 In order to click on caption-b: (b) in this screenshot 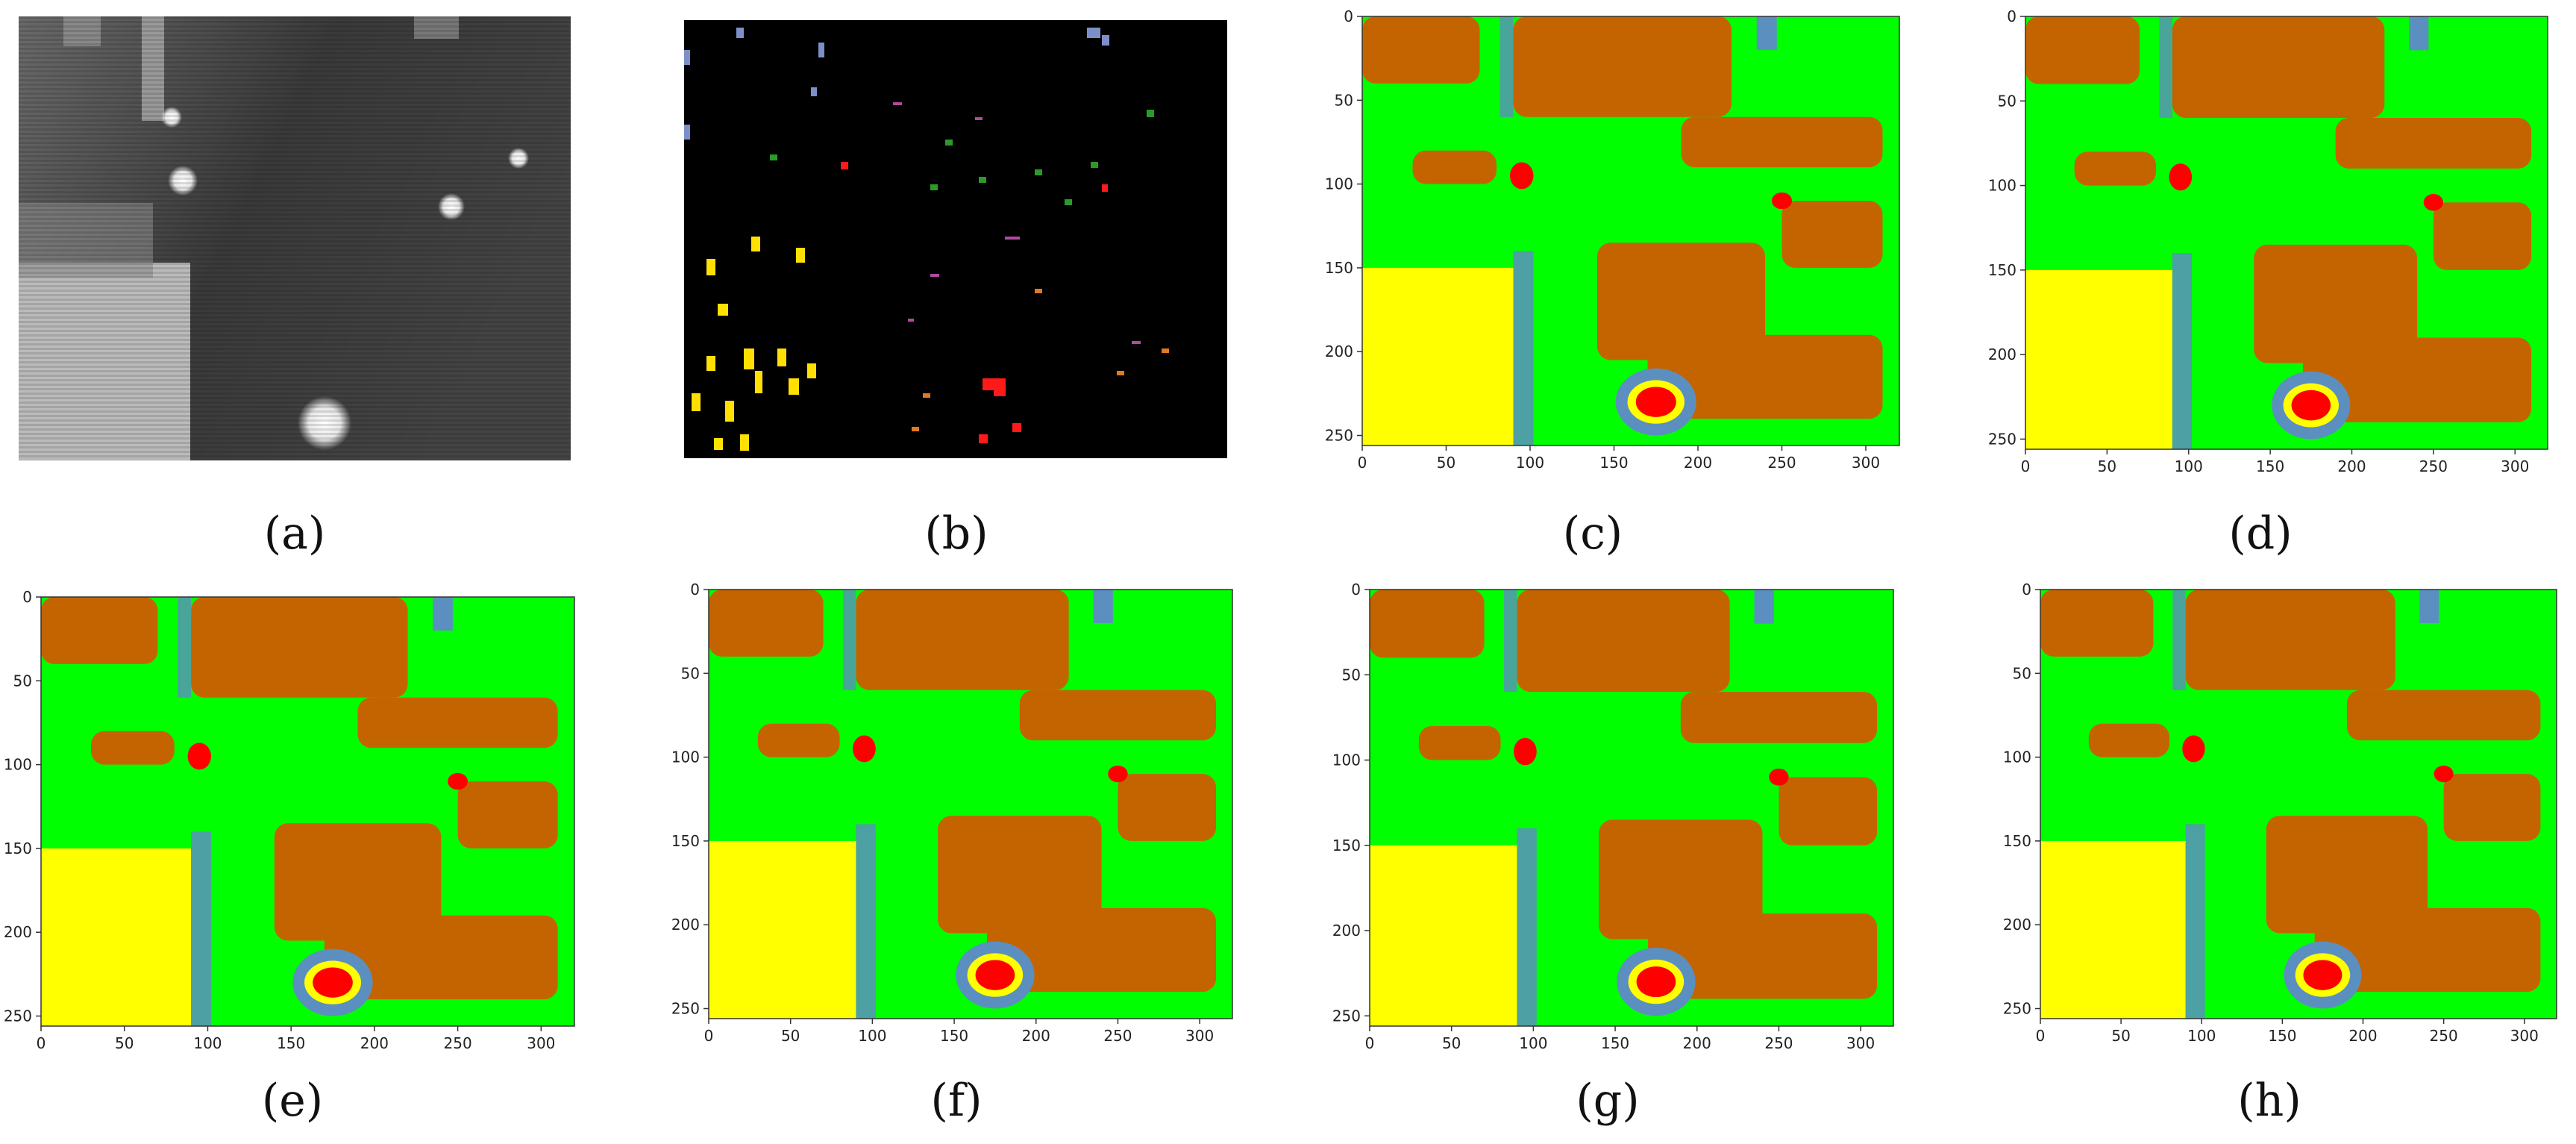, I will do `click(956, 533)`.